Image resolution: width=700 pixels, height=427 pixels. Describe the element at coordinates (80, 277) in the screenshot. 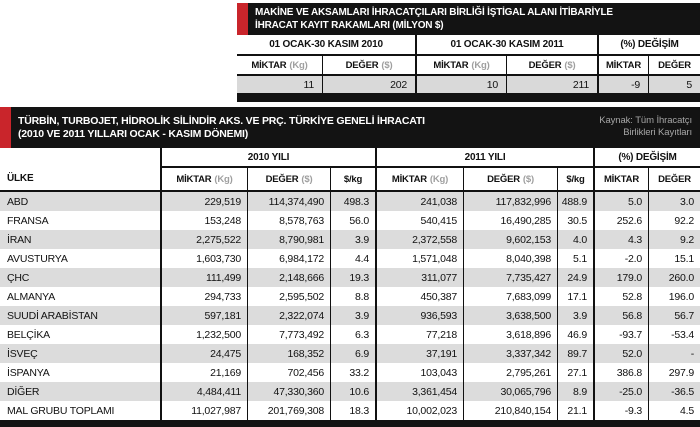

I see `country-cell: ÇHC` at that location.